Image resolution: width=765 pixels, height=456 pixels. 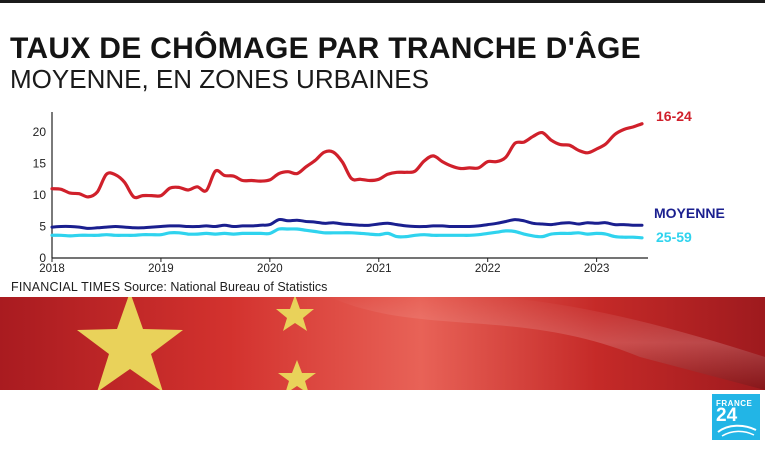 What do you see at coordinates (40, 195) in the screenshot?
I see `y-tick-label: 10` at bounding box center [40, 195].